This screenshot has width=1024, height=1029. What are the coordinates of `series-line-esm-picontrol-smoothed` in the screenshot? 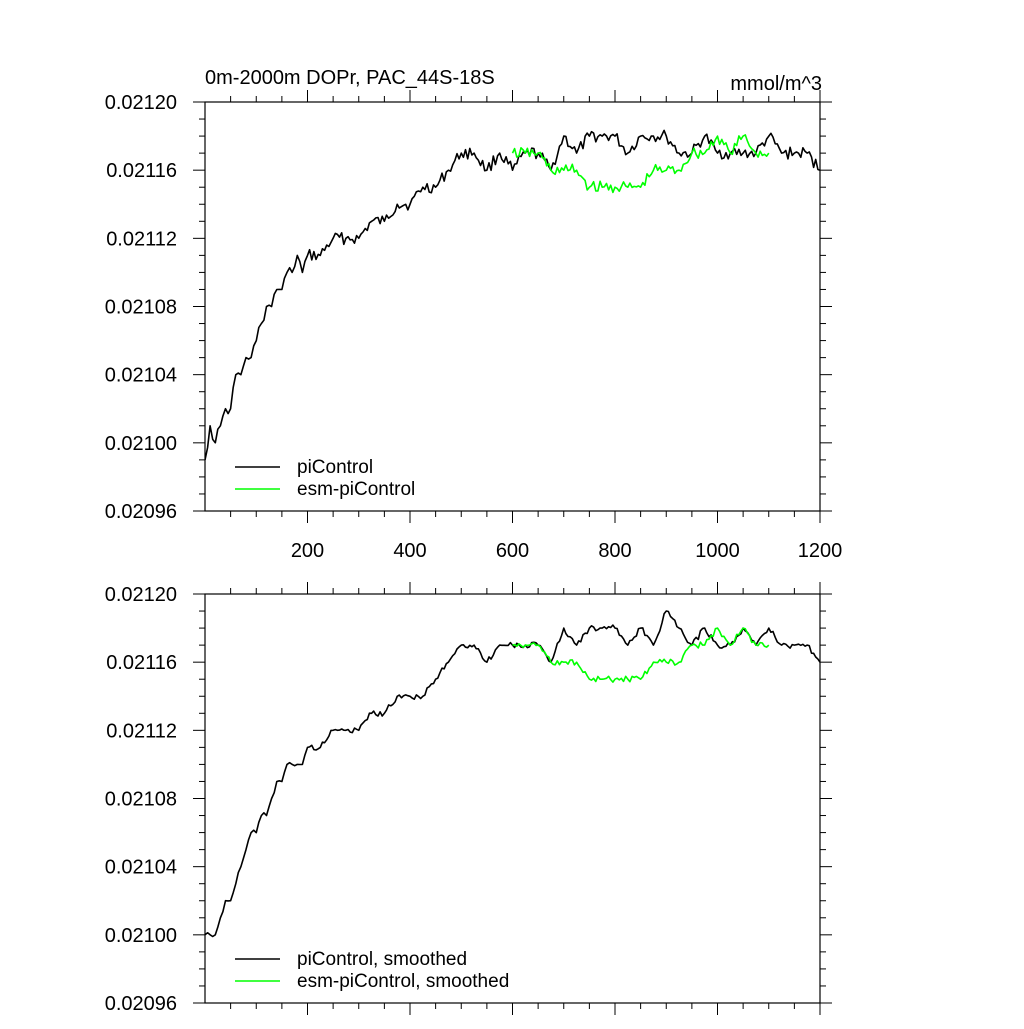 It's located at (641, 655).